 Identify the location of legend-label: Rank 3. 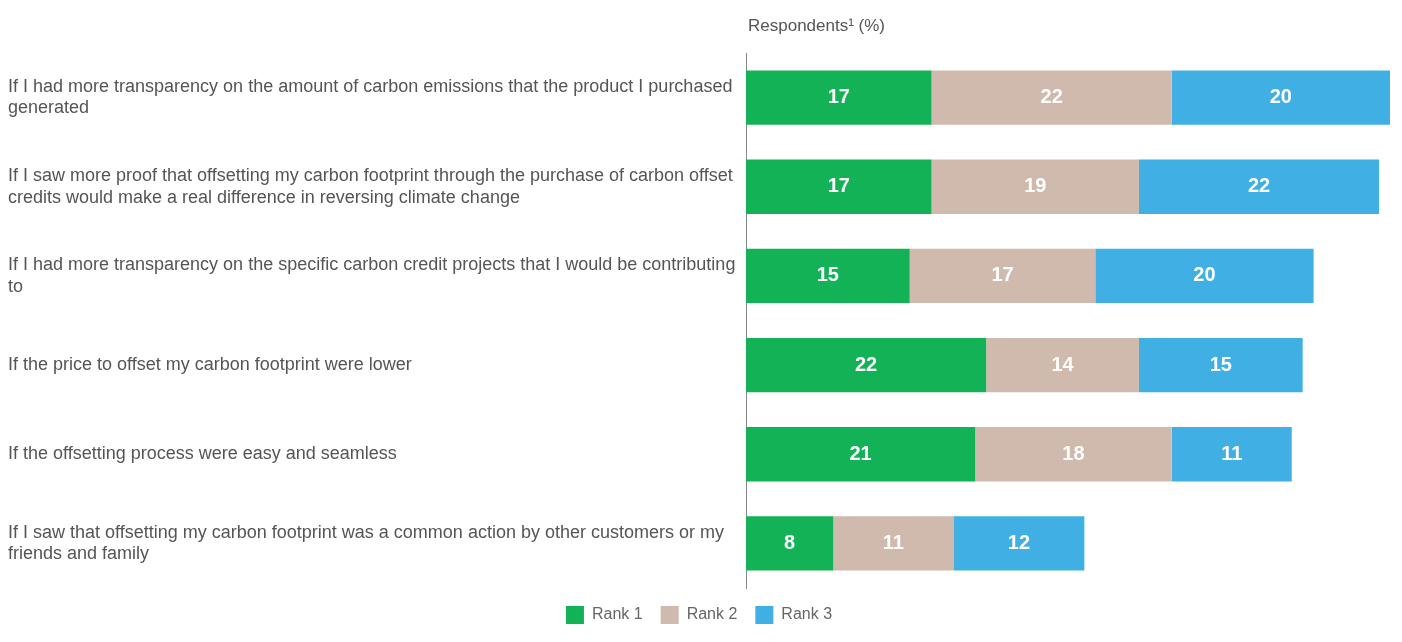
(807, 614).